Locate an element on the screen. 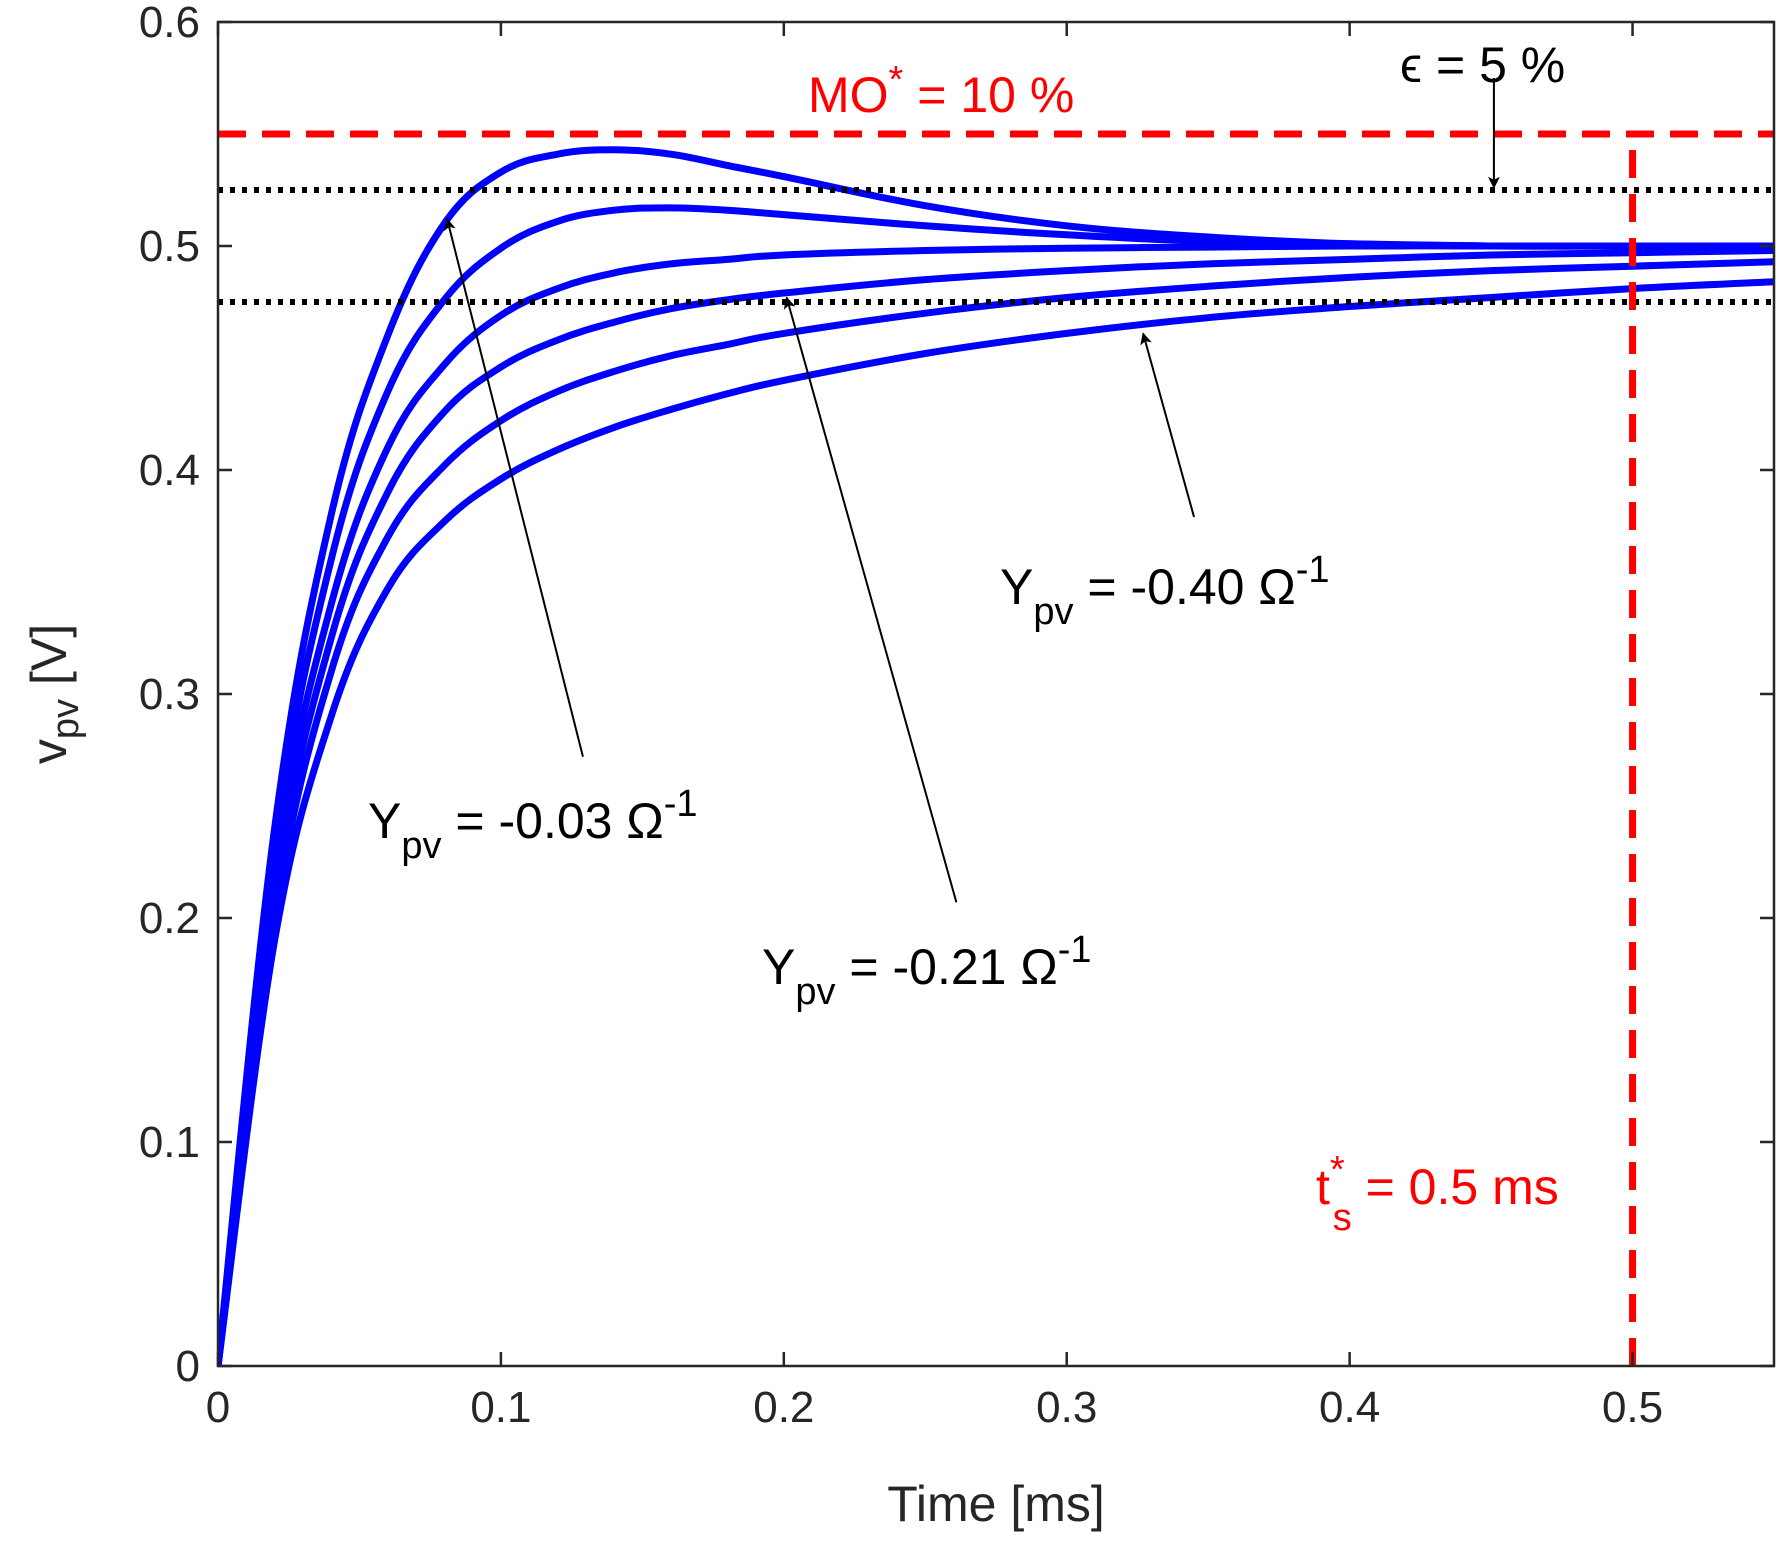 This screenshot has height=1550, width=1788. x-tick-label: 0.4 is located at coordinates (1349, 1407).